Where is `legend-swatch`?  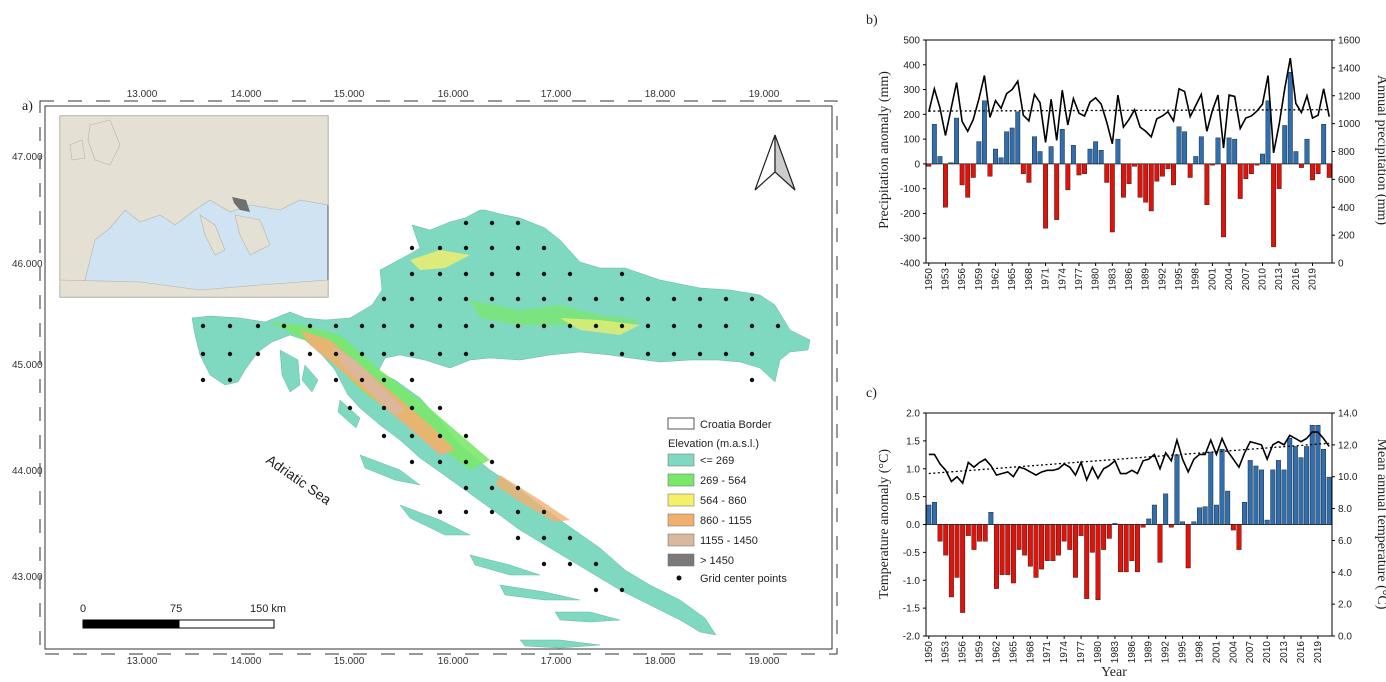
legend-swatch is located at coordinates (681, 560).